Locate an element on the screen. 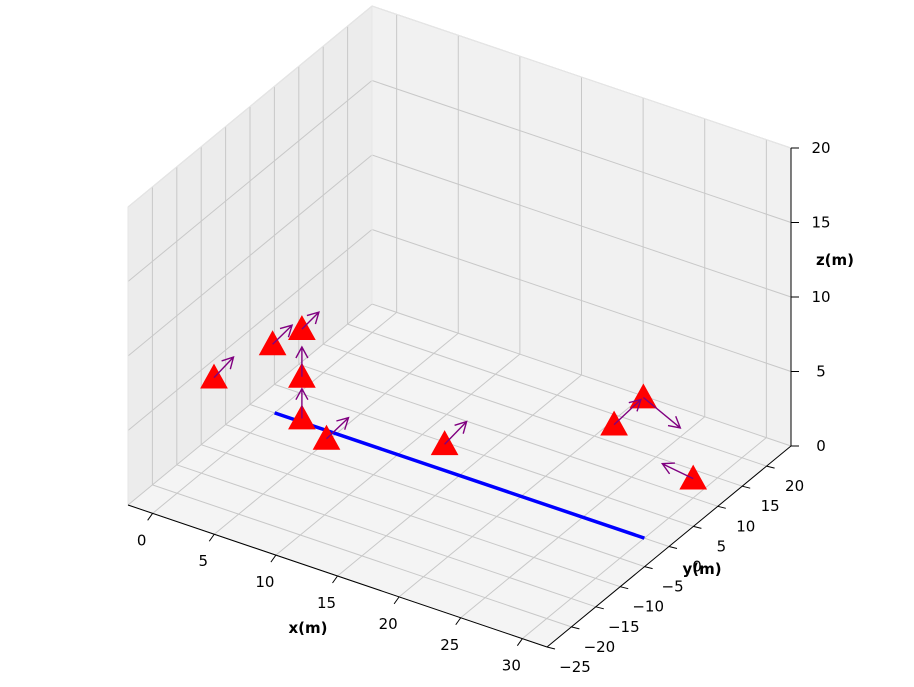 The image size is (914, 687). x-tick-label: 25 is located at coordinates (449, 645).